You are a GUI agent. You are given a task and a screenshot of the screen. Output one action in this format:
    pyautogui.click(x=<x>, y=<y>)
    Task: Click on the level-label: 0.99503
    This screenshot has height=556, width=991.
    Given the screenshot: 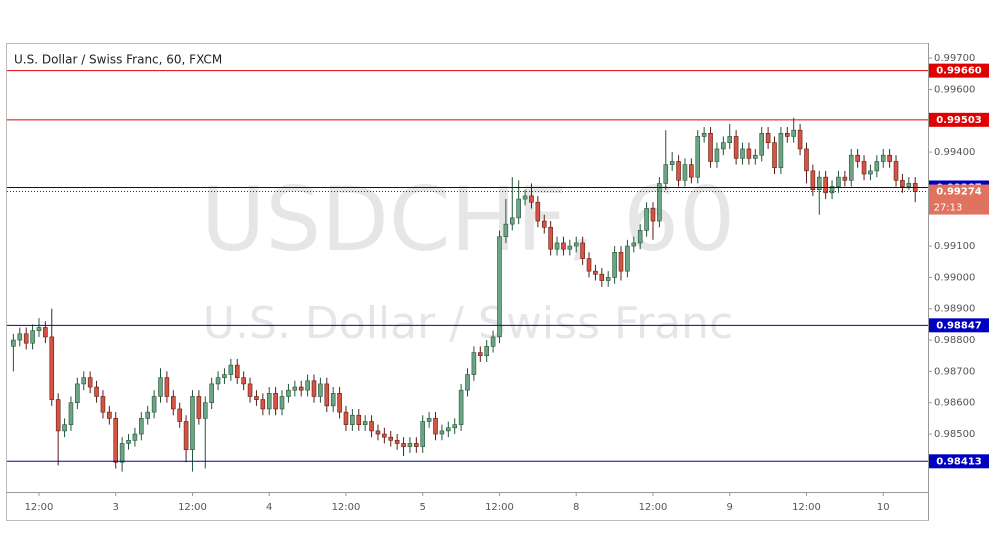 What is the action you would take?
    pyautogui.click(x=959, y=120)
    